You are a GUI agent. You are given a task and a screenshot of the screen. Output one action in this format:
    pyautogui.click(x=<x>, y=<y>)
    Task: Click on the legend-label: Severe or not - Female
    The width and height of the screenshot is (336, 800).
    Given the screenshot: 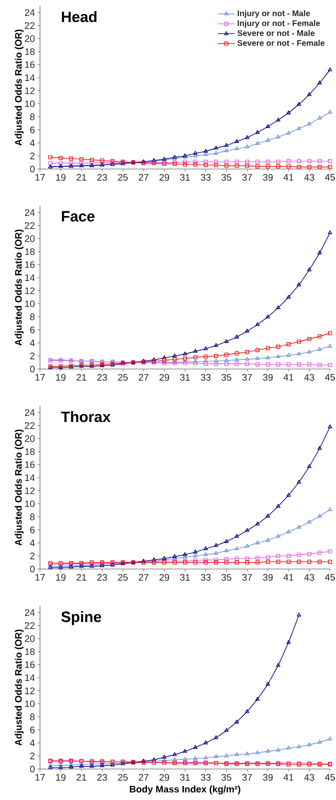 What is the action you would take?
    pyautogui.click(x=281, y=43)
    